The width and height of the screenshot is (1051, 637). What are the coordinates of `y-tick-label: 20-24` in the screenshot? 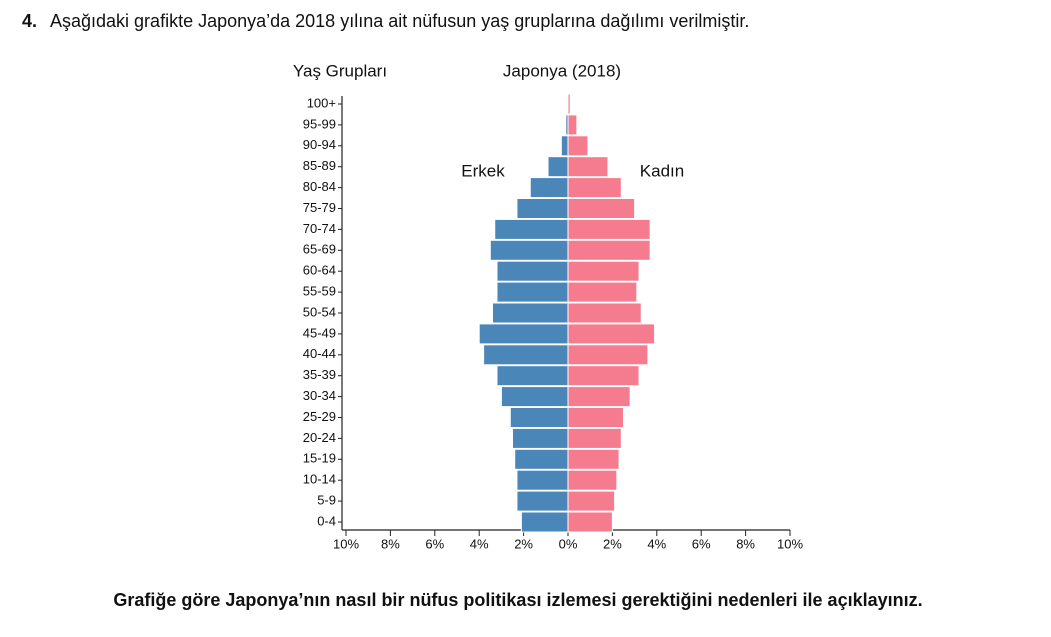 It's located at (319, 437).